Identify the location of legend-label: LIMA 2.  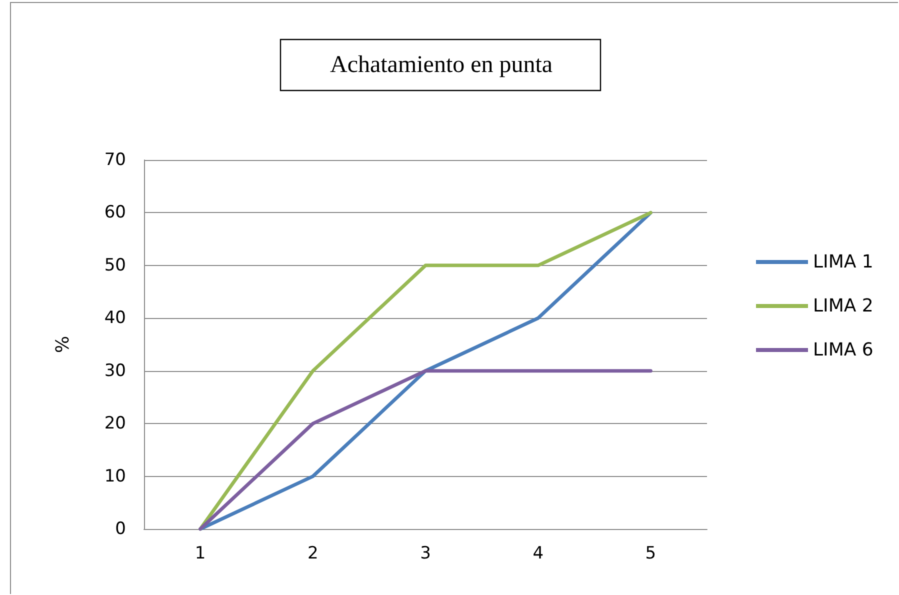
(843, 306).